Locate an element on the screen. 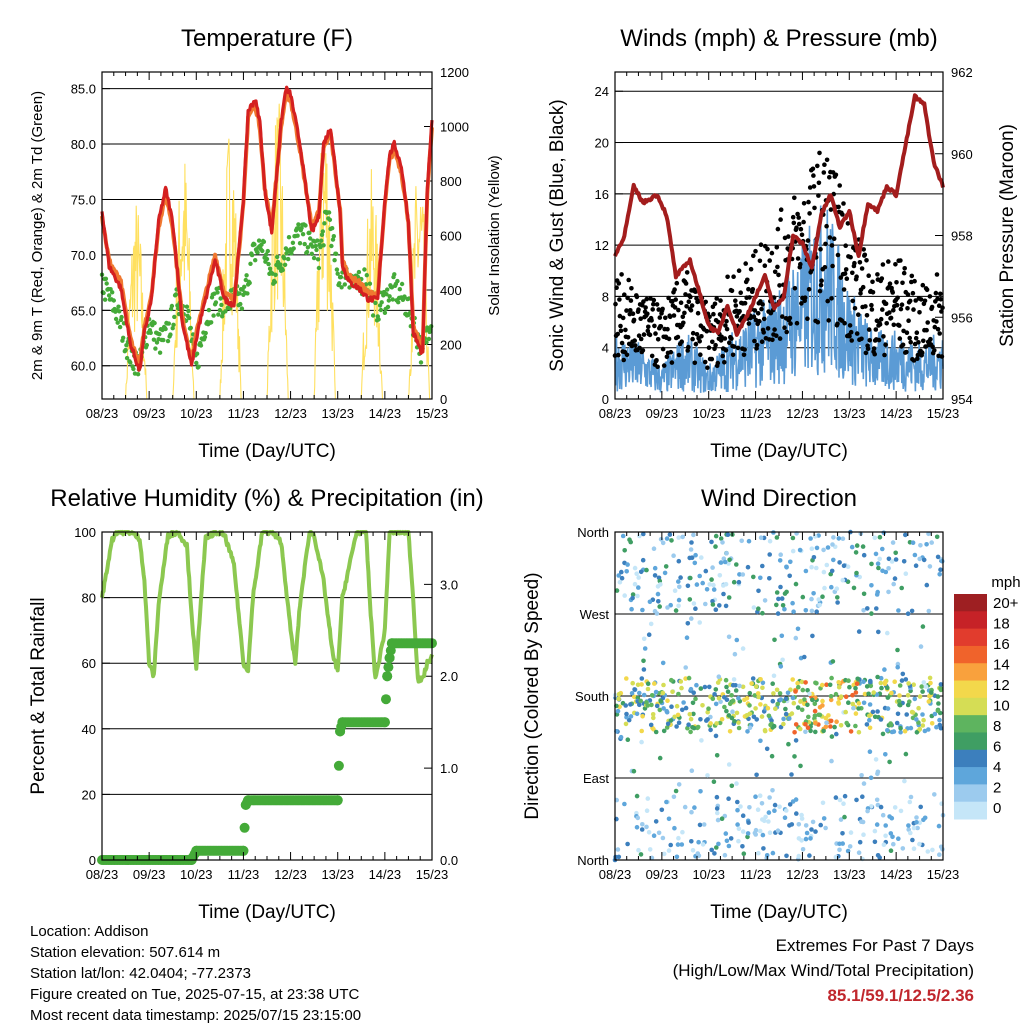 The image size is (1024, 1026). x-tick-label: 14/23 is located at coordinates (896, 413).